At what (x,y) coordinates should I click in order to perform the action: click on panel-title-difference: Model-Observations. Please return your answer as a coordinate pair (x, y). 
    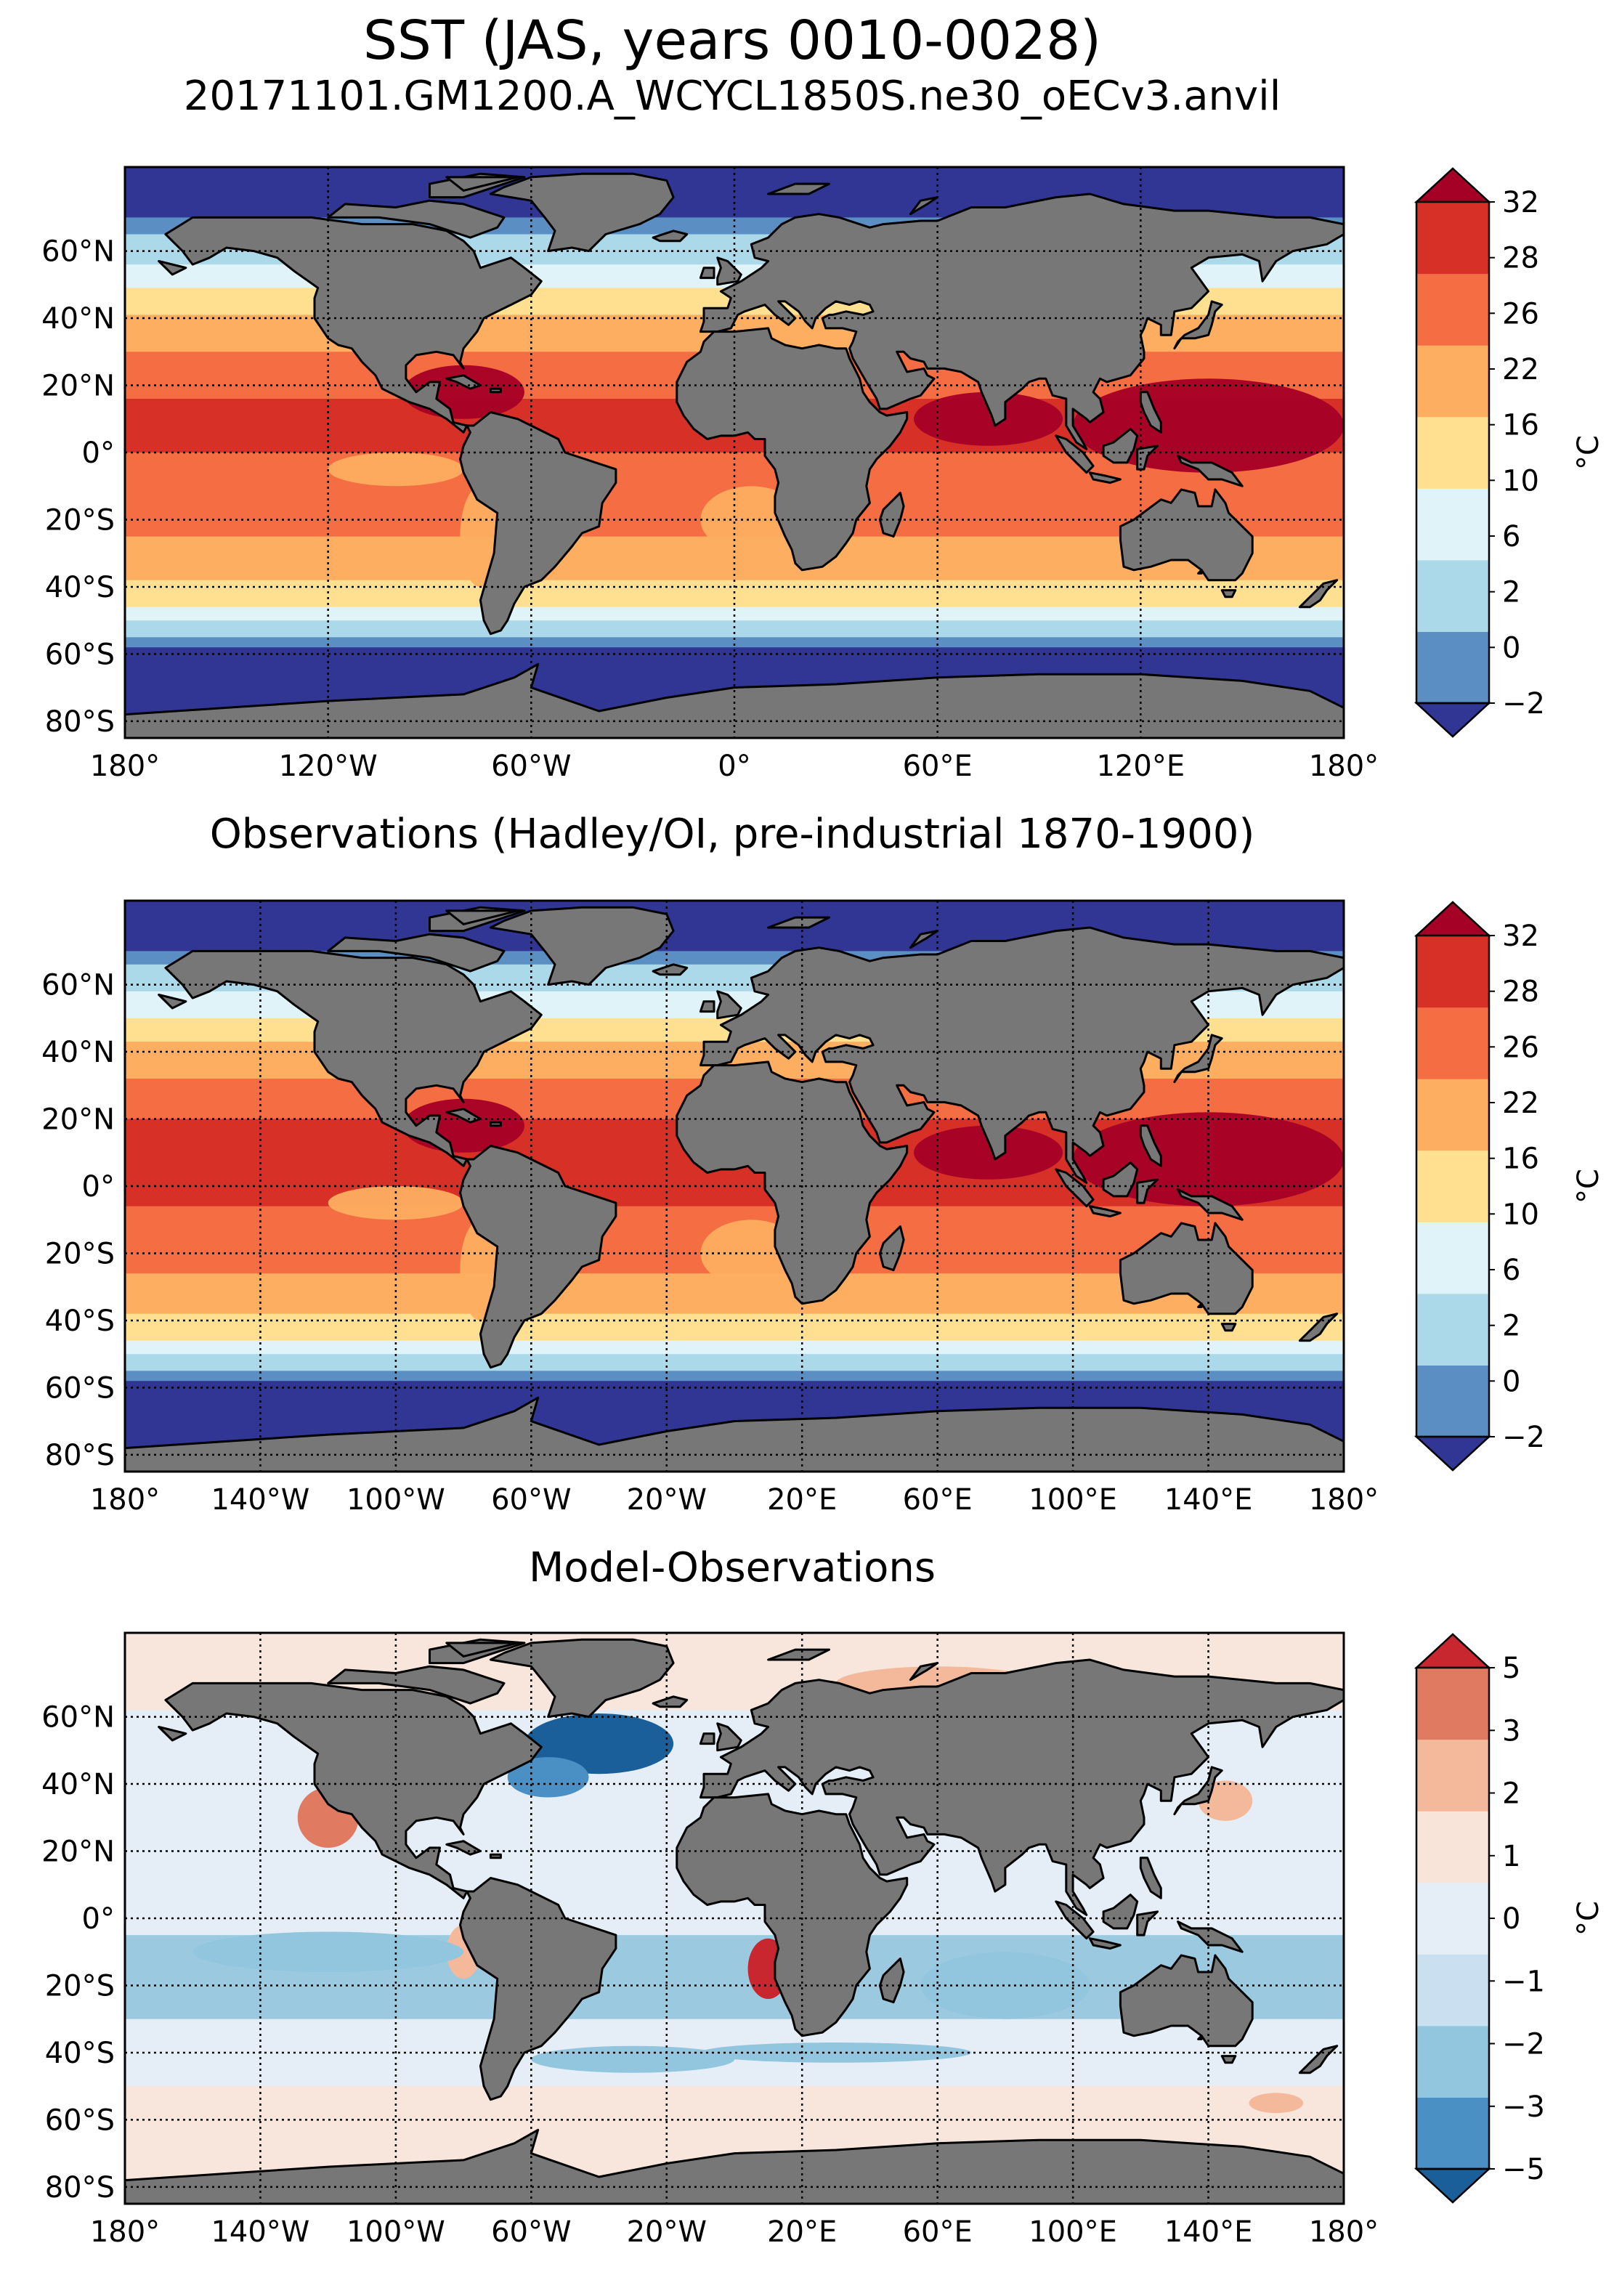
    Looking at the image, I should click on (732, 1568).